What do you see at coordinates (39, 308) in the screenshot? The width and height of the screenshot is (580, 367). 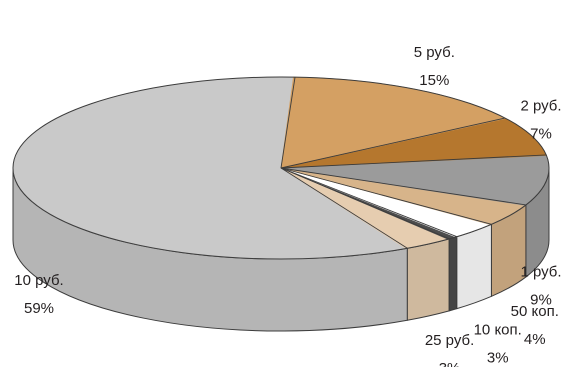 I see `slice-value-label-0: 59%` at bounding box center [39, 308].